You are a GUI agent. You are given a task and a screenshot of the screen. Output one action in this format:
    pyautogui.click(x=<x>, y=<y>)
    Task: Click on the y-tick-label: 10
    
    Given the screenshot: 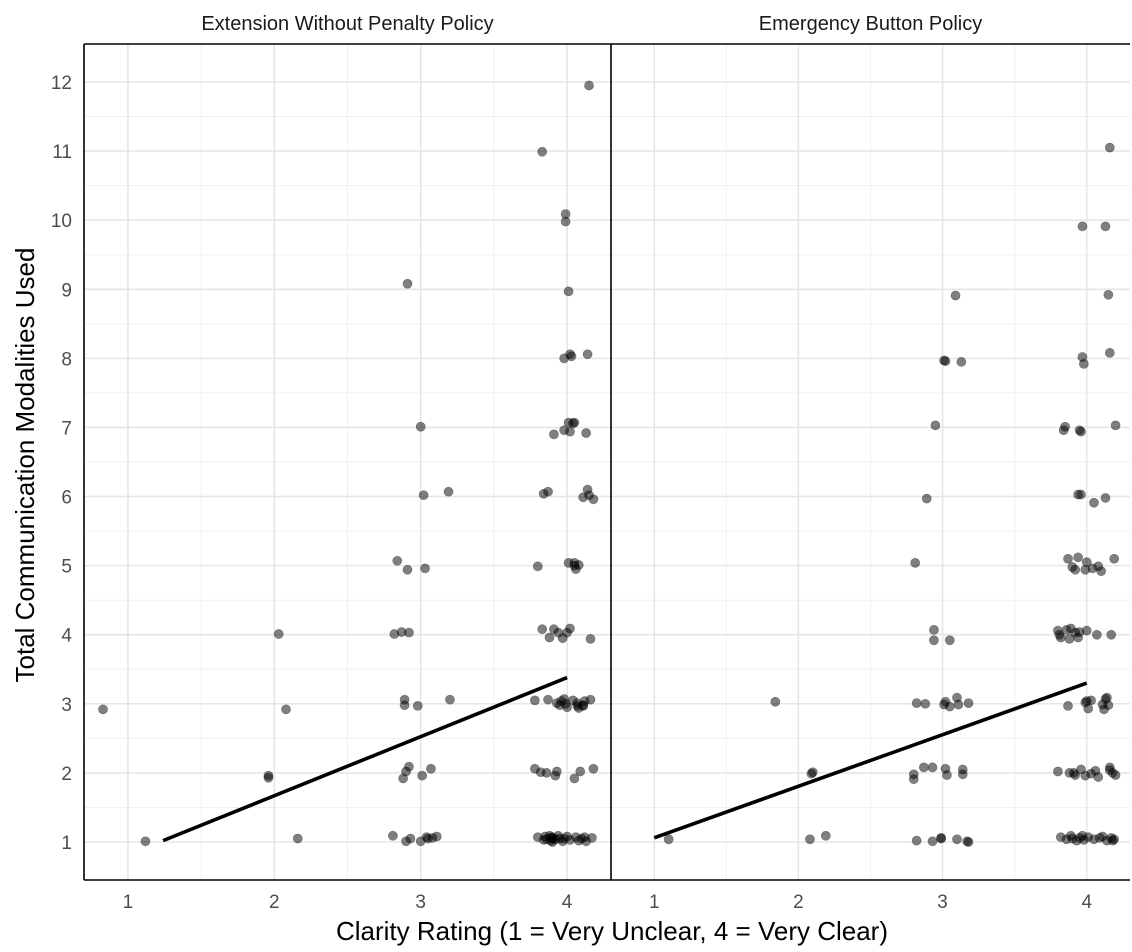 What is the action you would take?
    pyautogui.click(x=61, y=221)
    